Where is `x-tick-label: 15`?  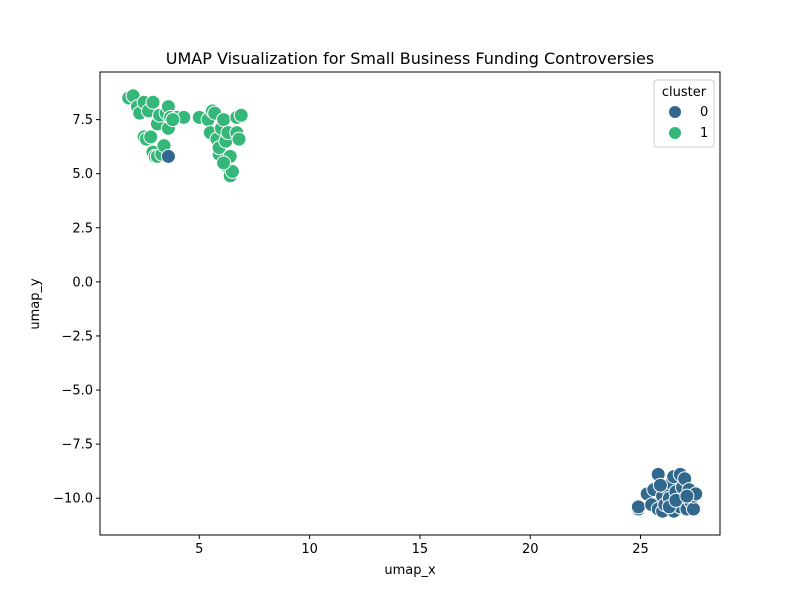
x-tick-label: 15 is located at coordinates (420, 549).